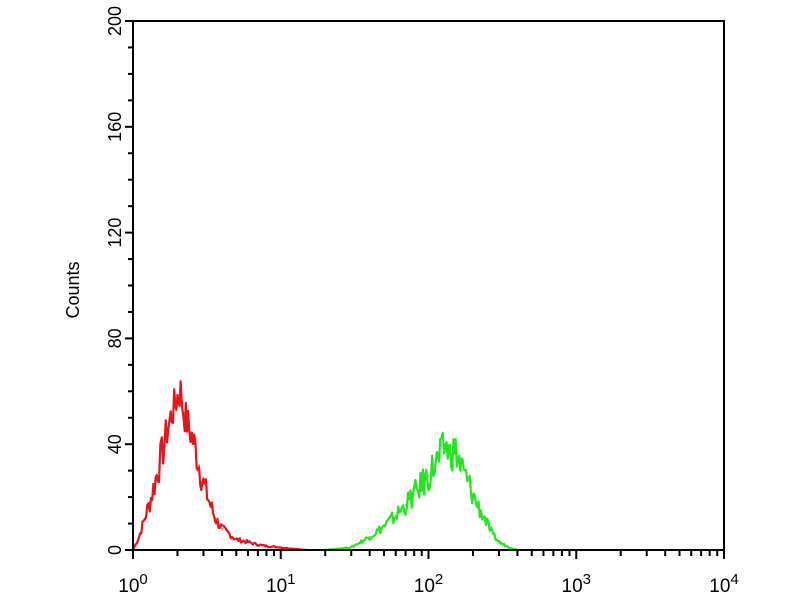 Image resolution: width=800 pixels, height=600 pixels. I want to click on x-tick-label: 10⁰, so click(132, 584).